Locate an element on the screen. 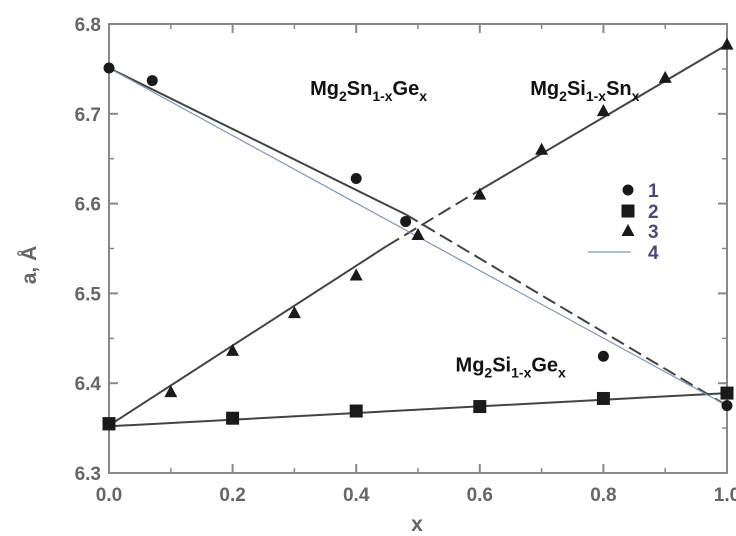 Image resolution: width=736 pixels, height=536 pixels. legend-label: 1 is located at coordinates (653, 191).